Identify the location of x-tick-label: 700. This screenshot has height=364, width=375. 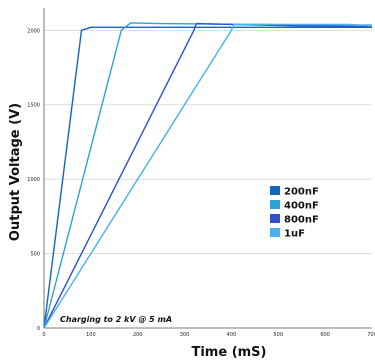
(371, 335).